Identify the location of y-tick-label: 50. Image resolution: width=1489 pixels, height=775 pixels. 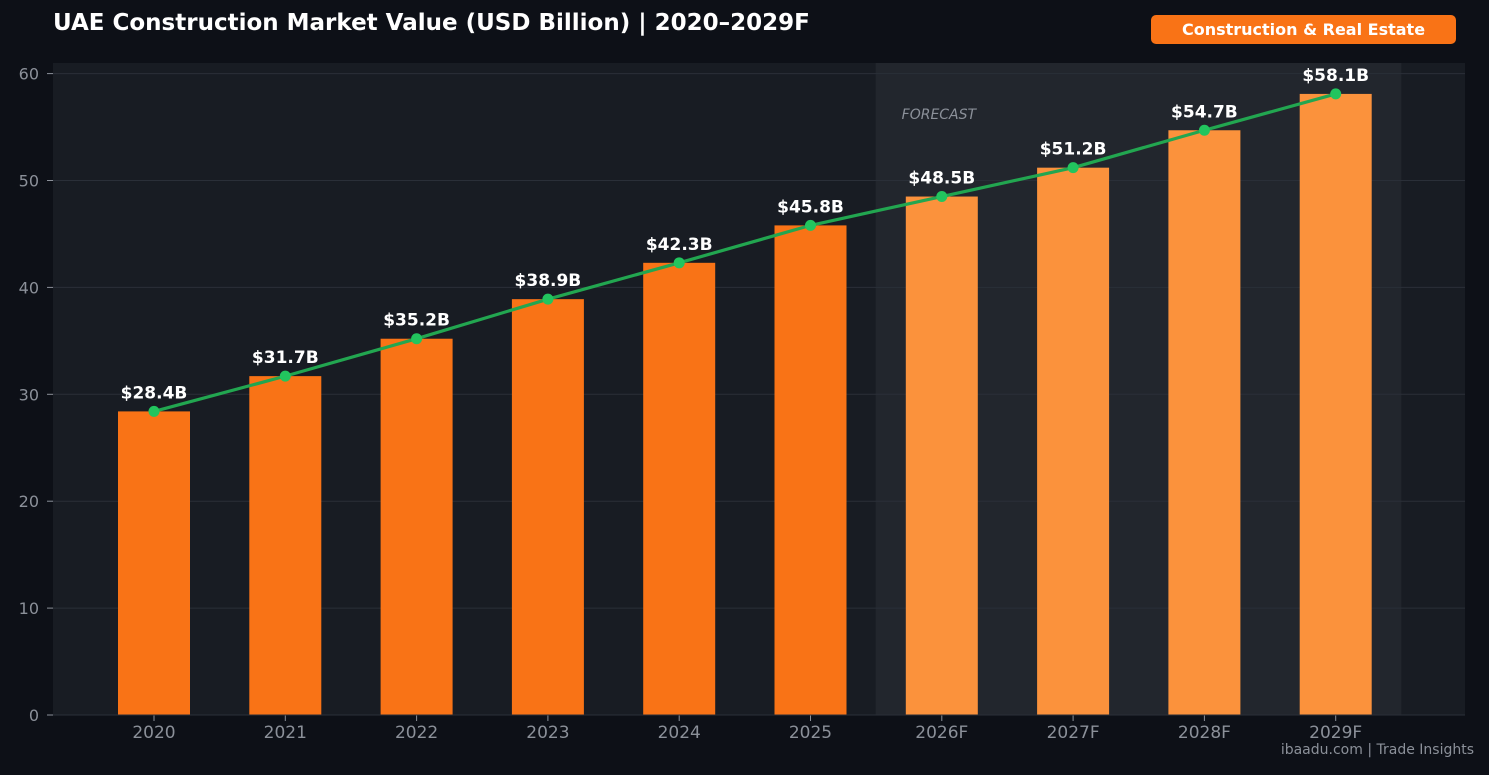
(29, 181).